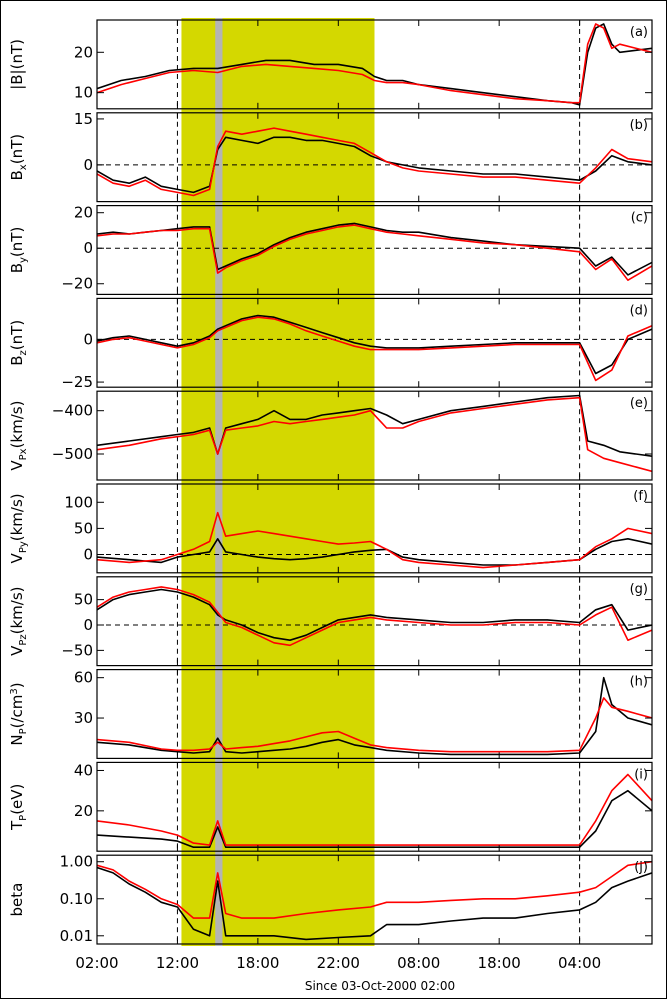  I want to click on series-red-c, so click(374, 252).